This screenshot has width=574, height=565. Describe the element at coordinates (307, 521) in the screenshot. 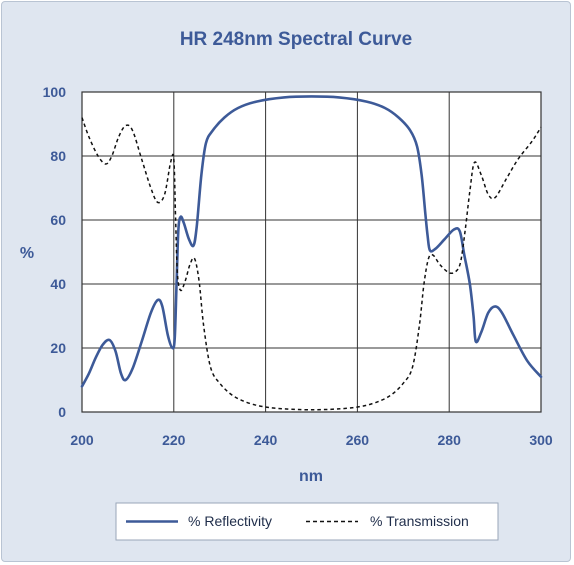

I see `legend: % Reflectivity % Transmission` at that location.